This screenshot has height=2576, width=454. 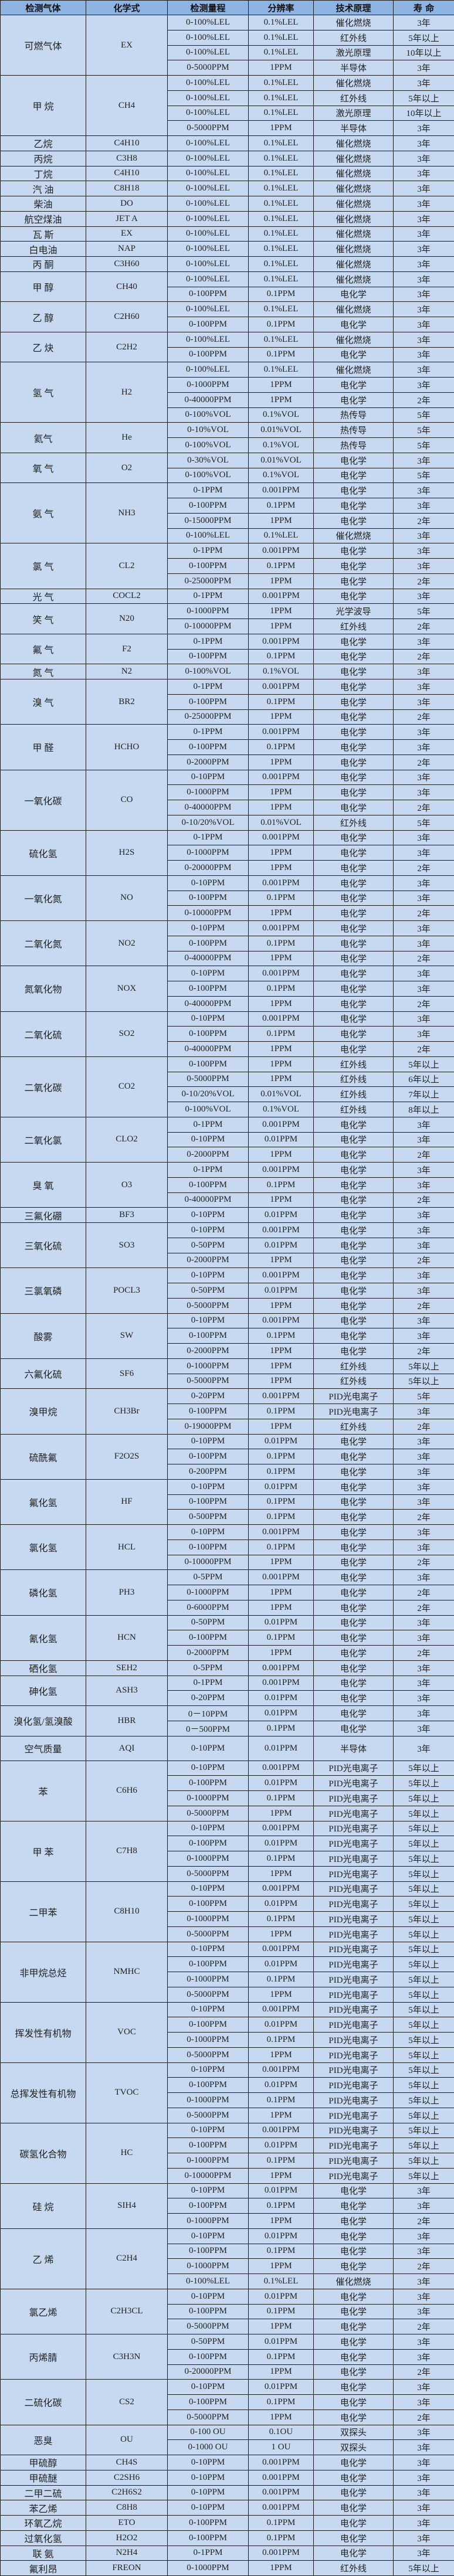 What do you see at coordinates (43, 234) in the screenshot?
I see `gas-name-cell: 瓦 斯` at bounding box center [43, 234].